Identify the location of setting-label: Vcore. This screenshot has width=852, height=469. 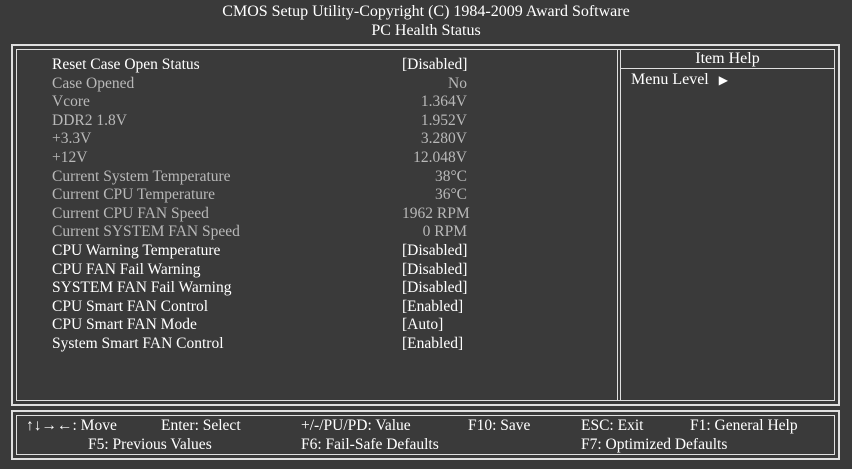
(71, 102).